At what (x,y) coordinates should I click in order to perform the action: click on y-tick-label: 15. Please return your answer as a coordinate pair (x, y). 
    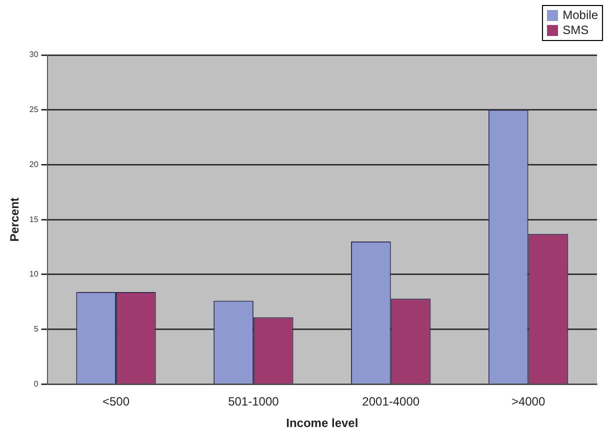
    Looking at the image, I should click on (34, 219).